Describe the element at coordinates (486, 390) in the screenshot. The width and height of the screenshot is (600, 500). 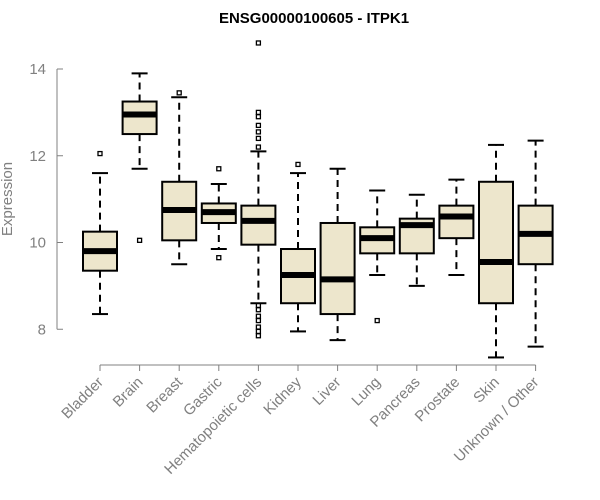
I see `x-tick-label: Skin` at that location.